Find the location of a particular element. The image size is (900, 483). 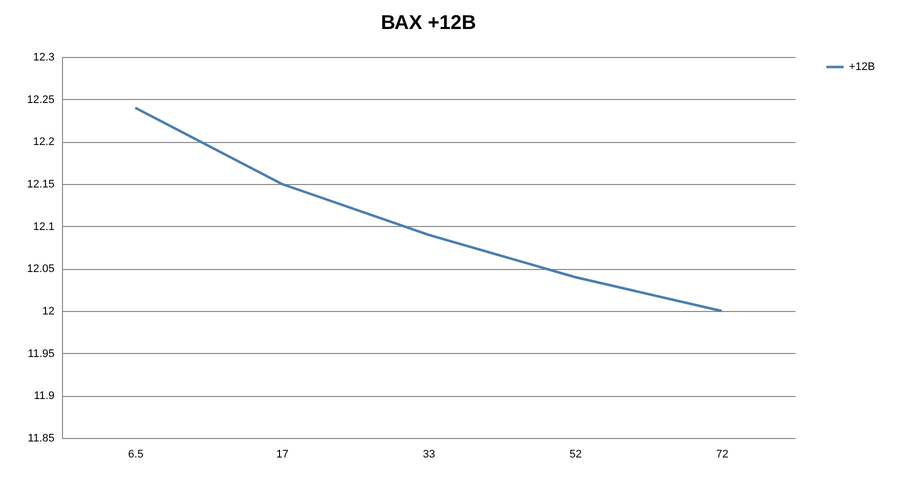

y-tick-label: 12.3 is located at coordinates (43, 58).